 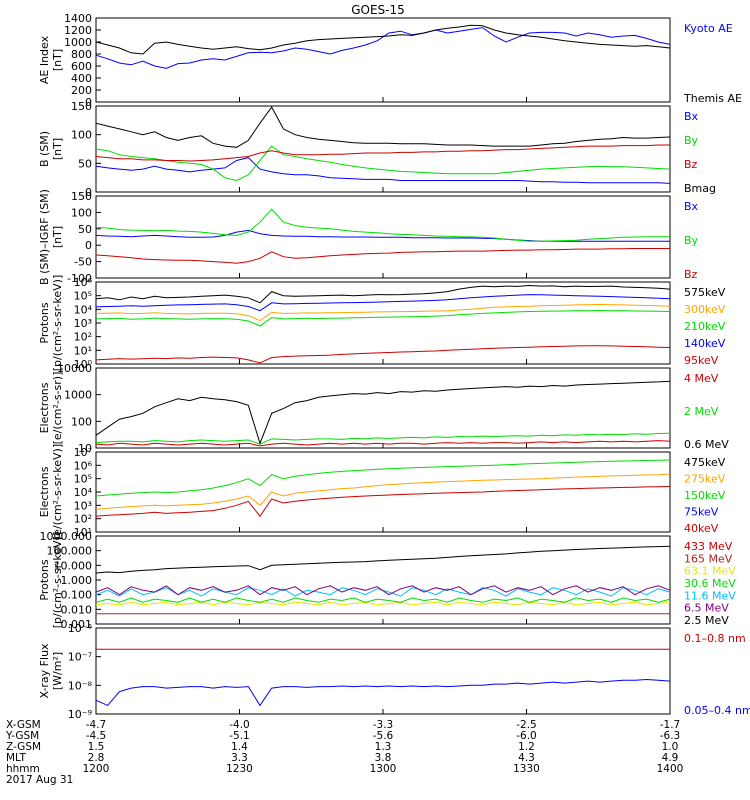 What do you see at coordinates (701, 360) in the screenshot?
I see `legend-label: 95keV` at bounding box center [701, 360].